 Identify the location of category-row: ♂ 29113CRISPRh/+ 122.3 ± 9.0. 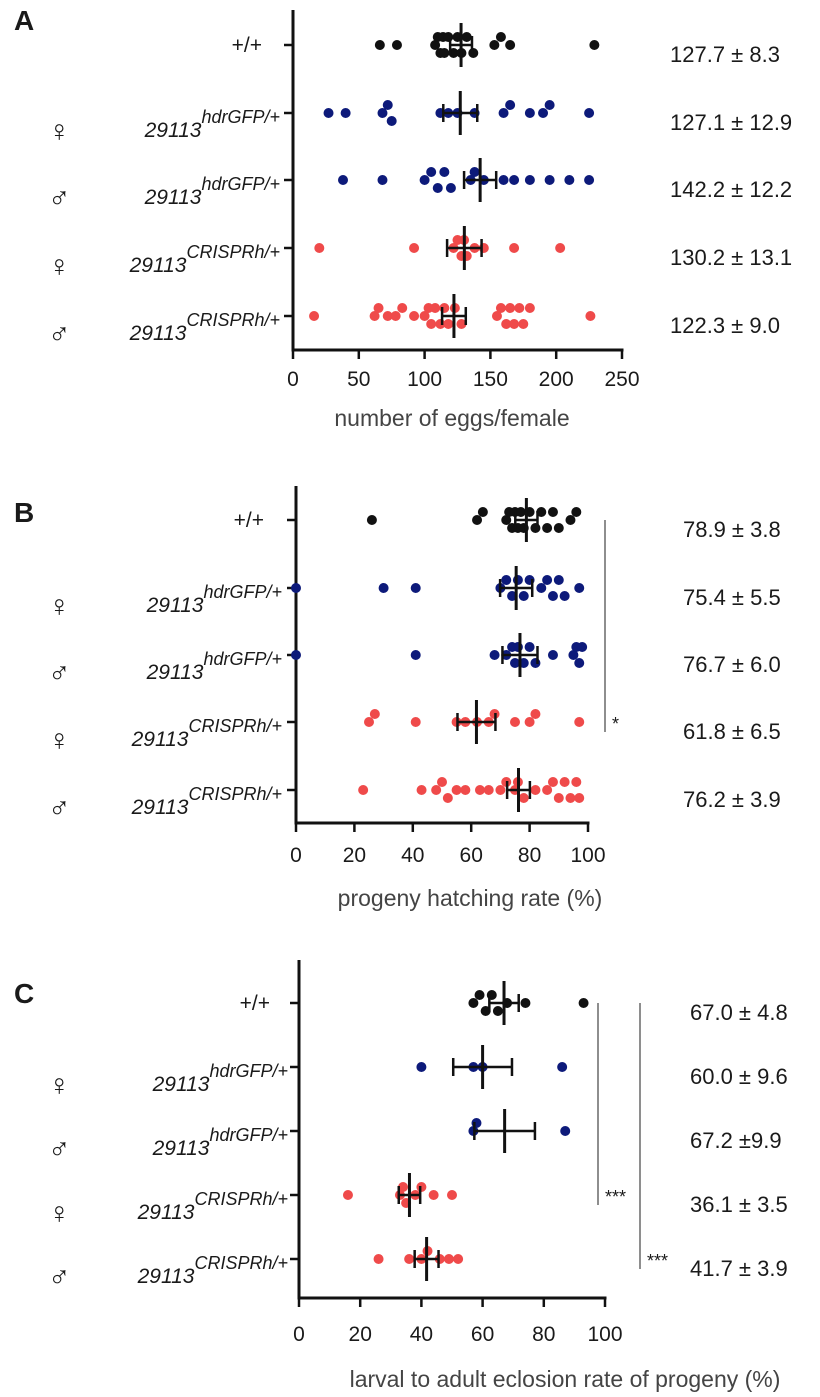
(414, 322).